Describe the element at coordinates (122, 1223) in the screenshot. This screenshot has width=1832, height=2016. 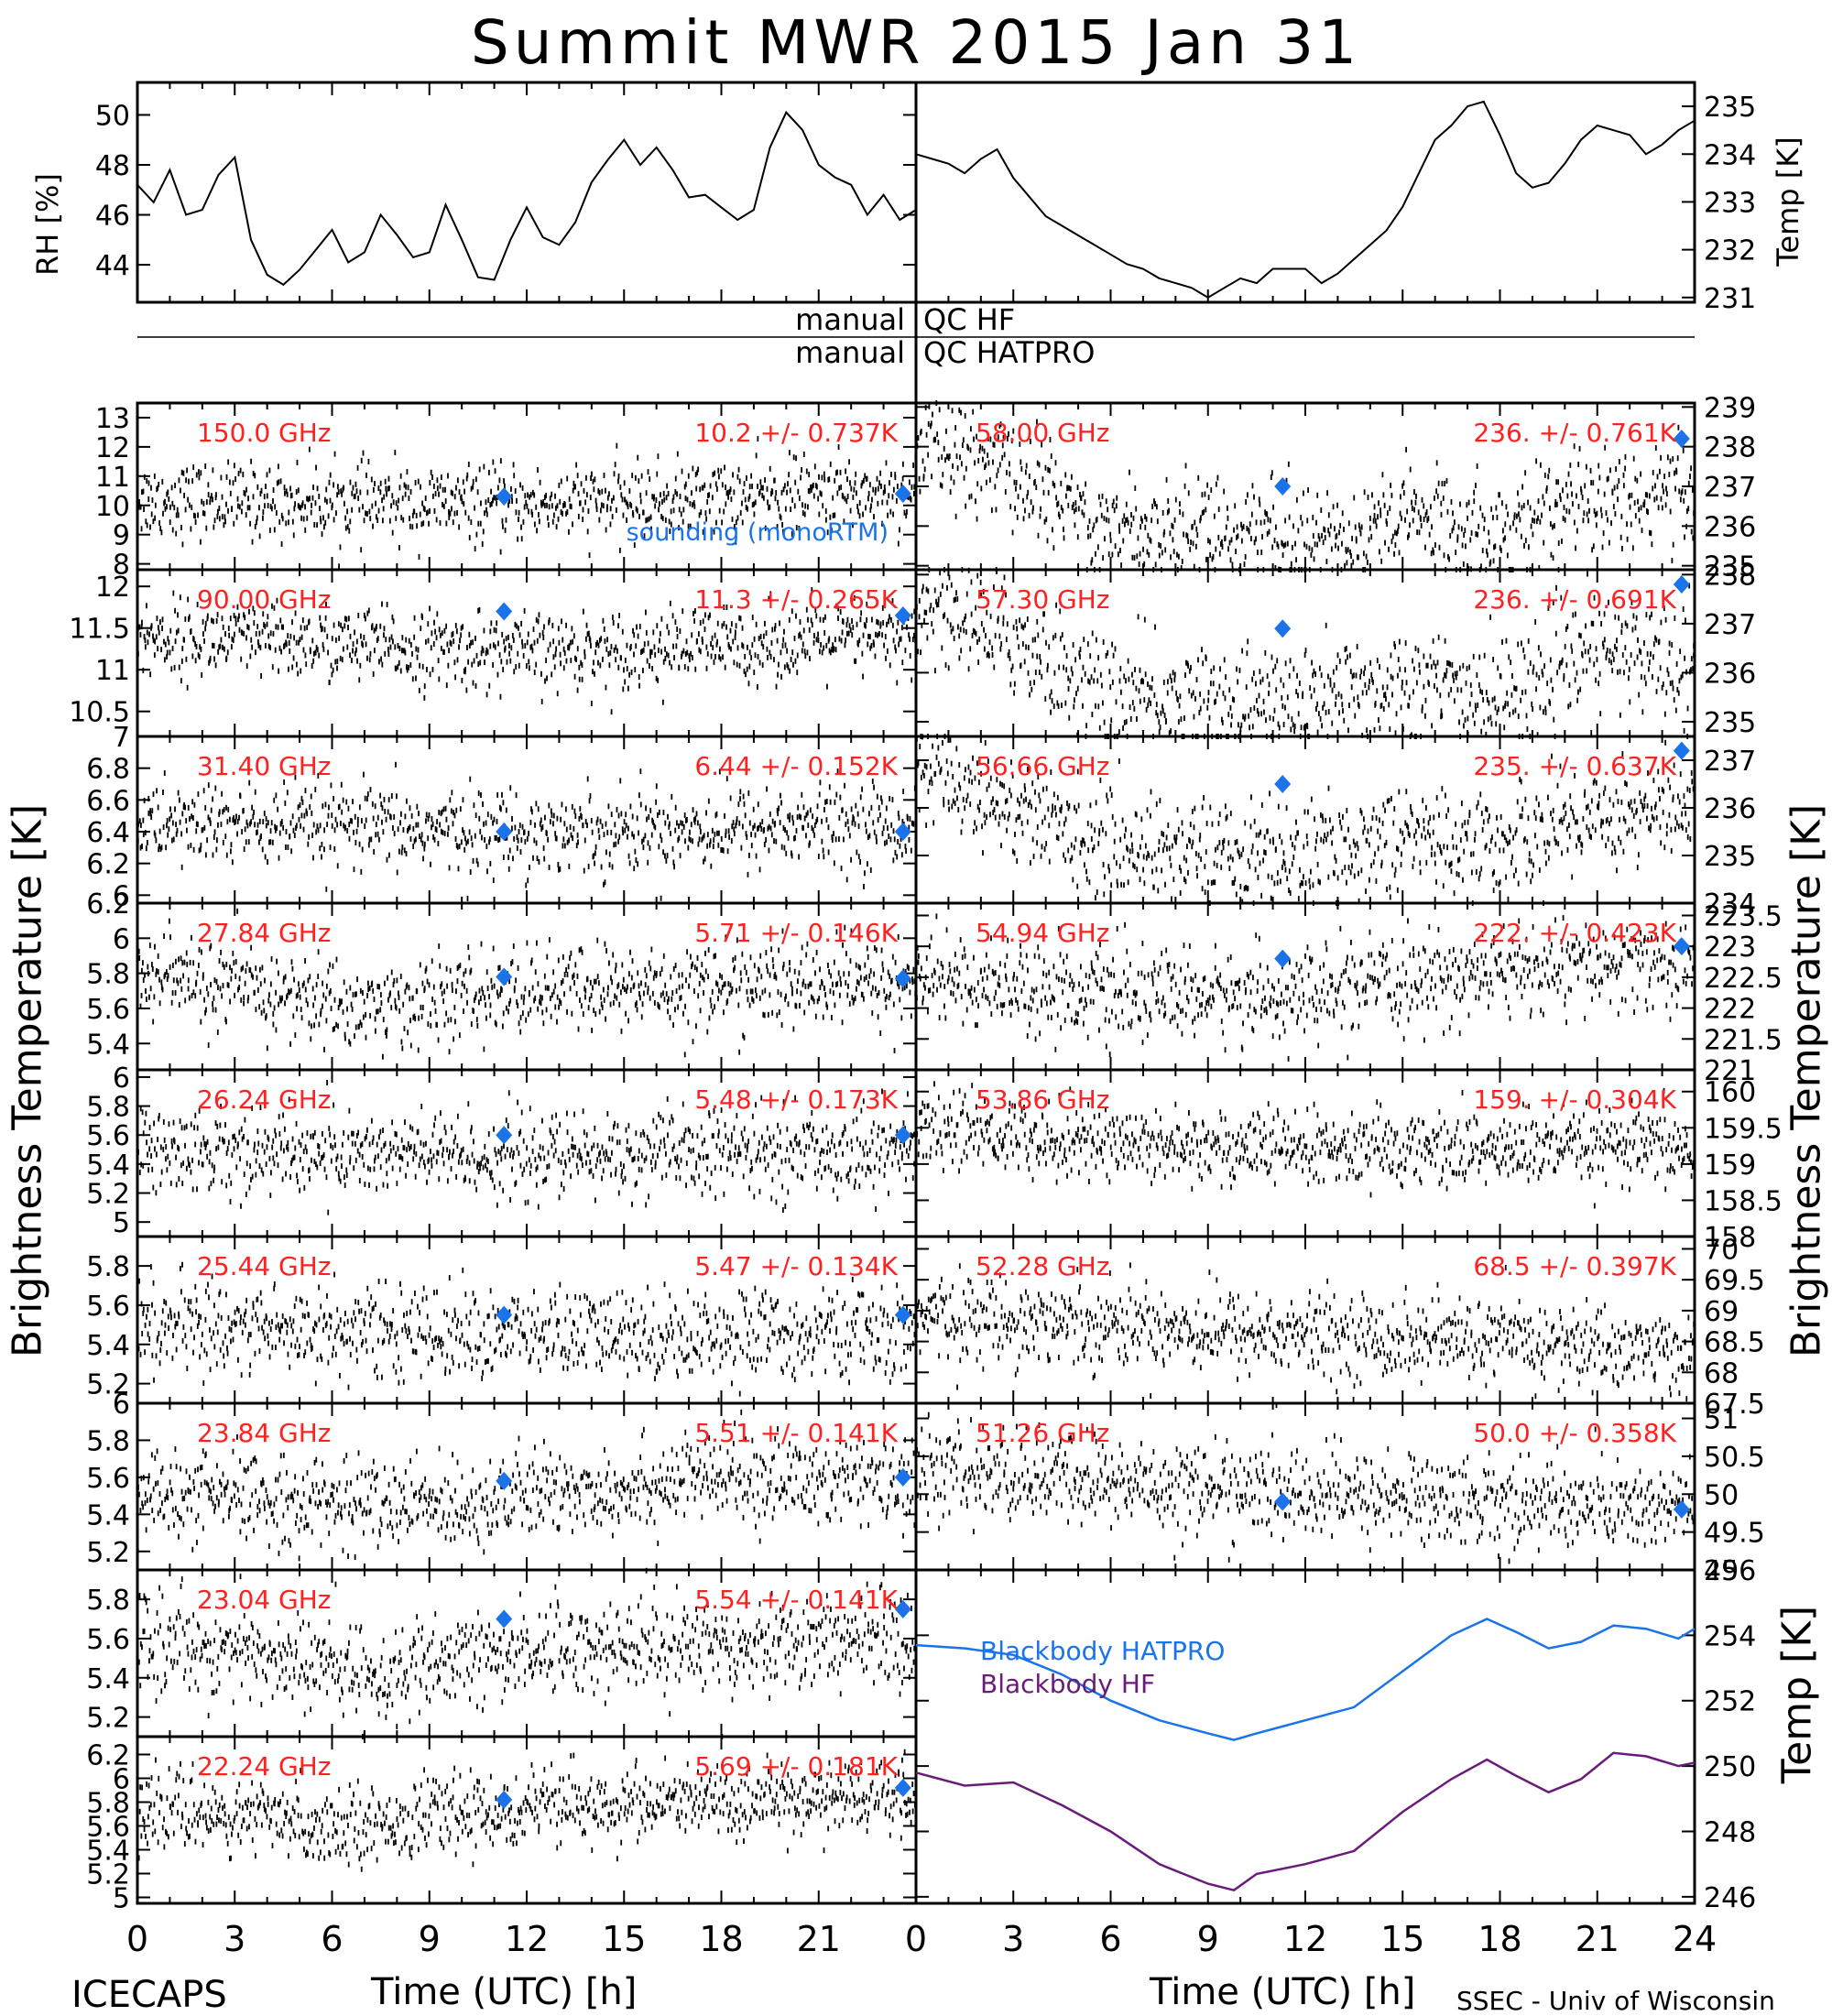
I see `hat_2624-ytick-label: 5` at that location.